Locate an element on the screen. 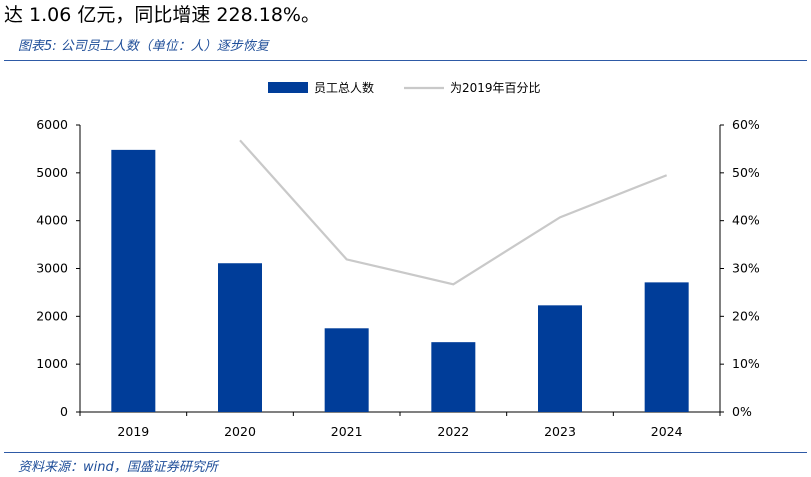 The height and width of the screenshot is (477, 811). right-tick-label: 40% is located at coordinates (746, 220).